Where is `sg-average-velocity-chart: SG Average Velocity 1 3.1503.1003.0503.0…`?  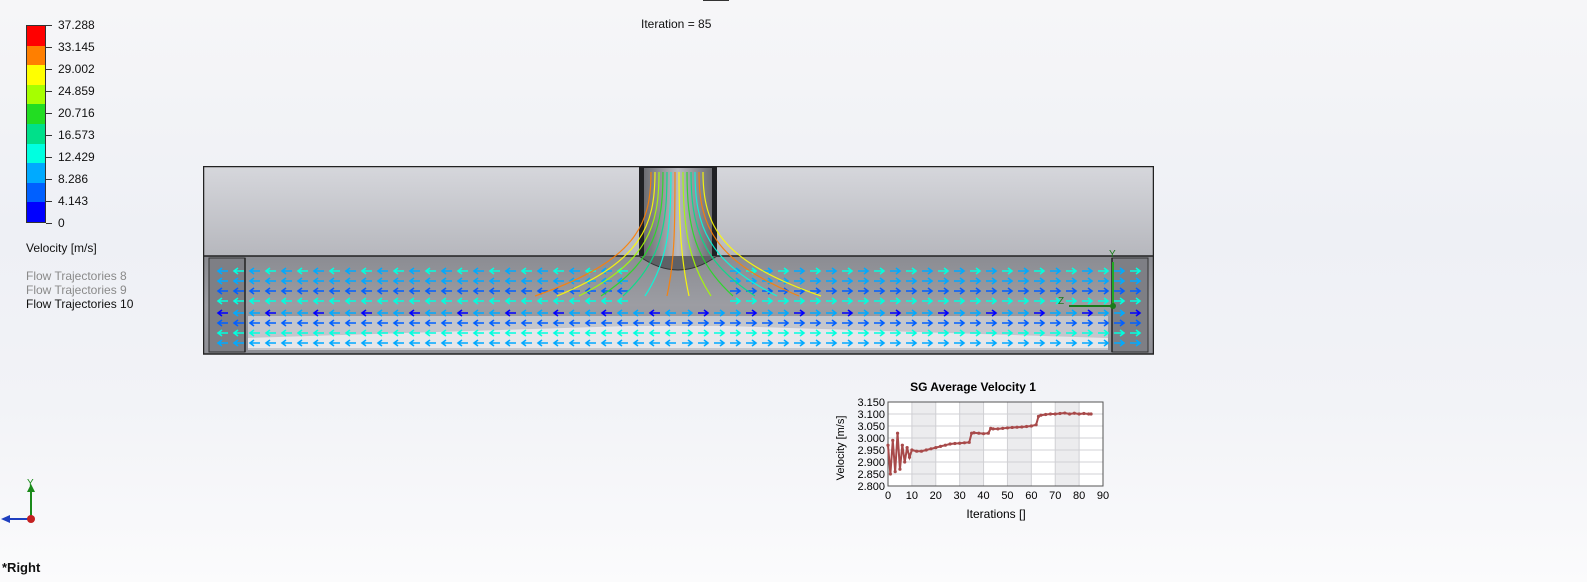 sg-average-velocity-chart: SG Average Velocity 1 3.1503.1003.0503.0… is located at coordinates (973, 452).